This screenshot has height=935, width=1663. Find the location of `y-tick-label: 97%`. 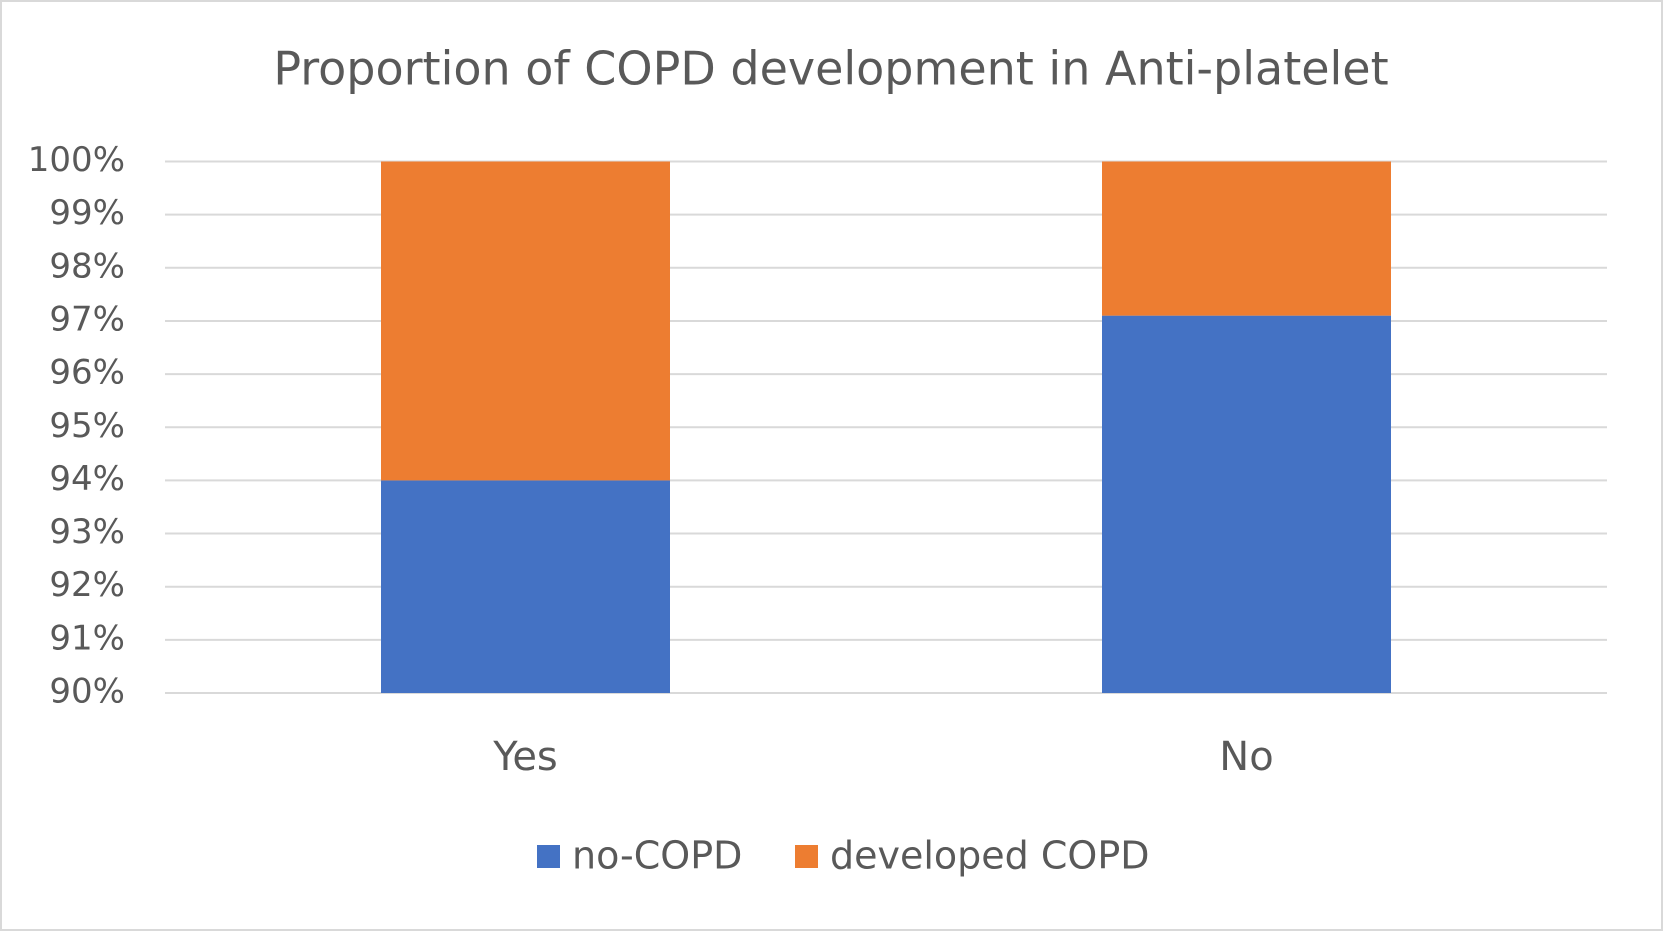

y-tick-label: 97% is located at coordinates (87, 319).